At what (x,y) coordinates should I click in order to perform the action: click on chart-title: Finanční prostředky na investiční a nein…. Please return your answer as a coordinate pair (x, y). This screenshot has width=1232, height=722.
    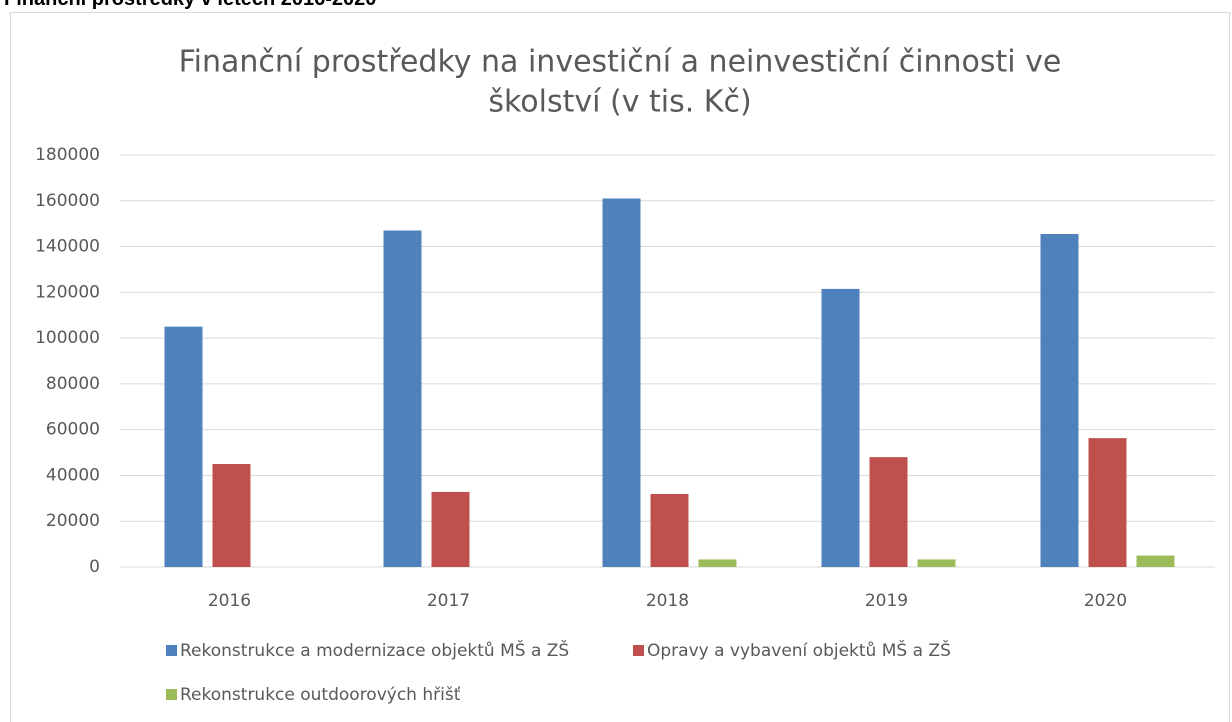
    Looking at the image, I should click on (620, 62).